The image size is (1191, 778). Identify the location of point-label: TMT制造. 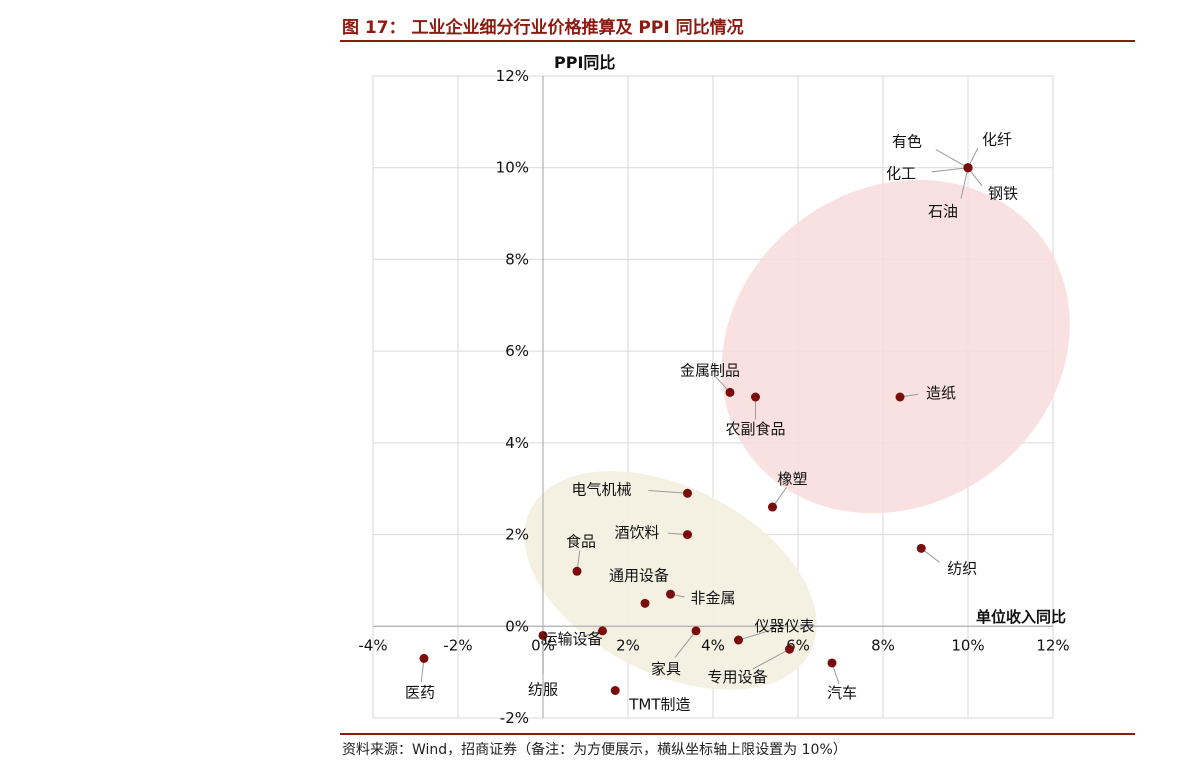
(659, 704).